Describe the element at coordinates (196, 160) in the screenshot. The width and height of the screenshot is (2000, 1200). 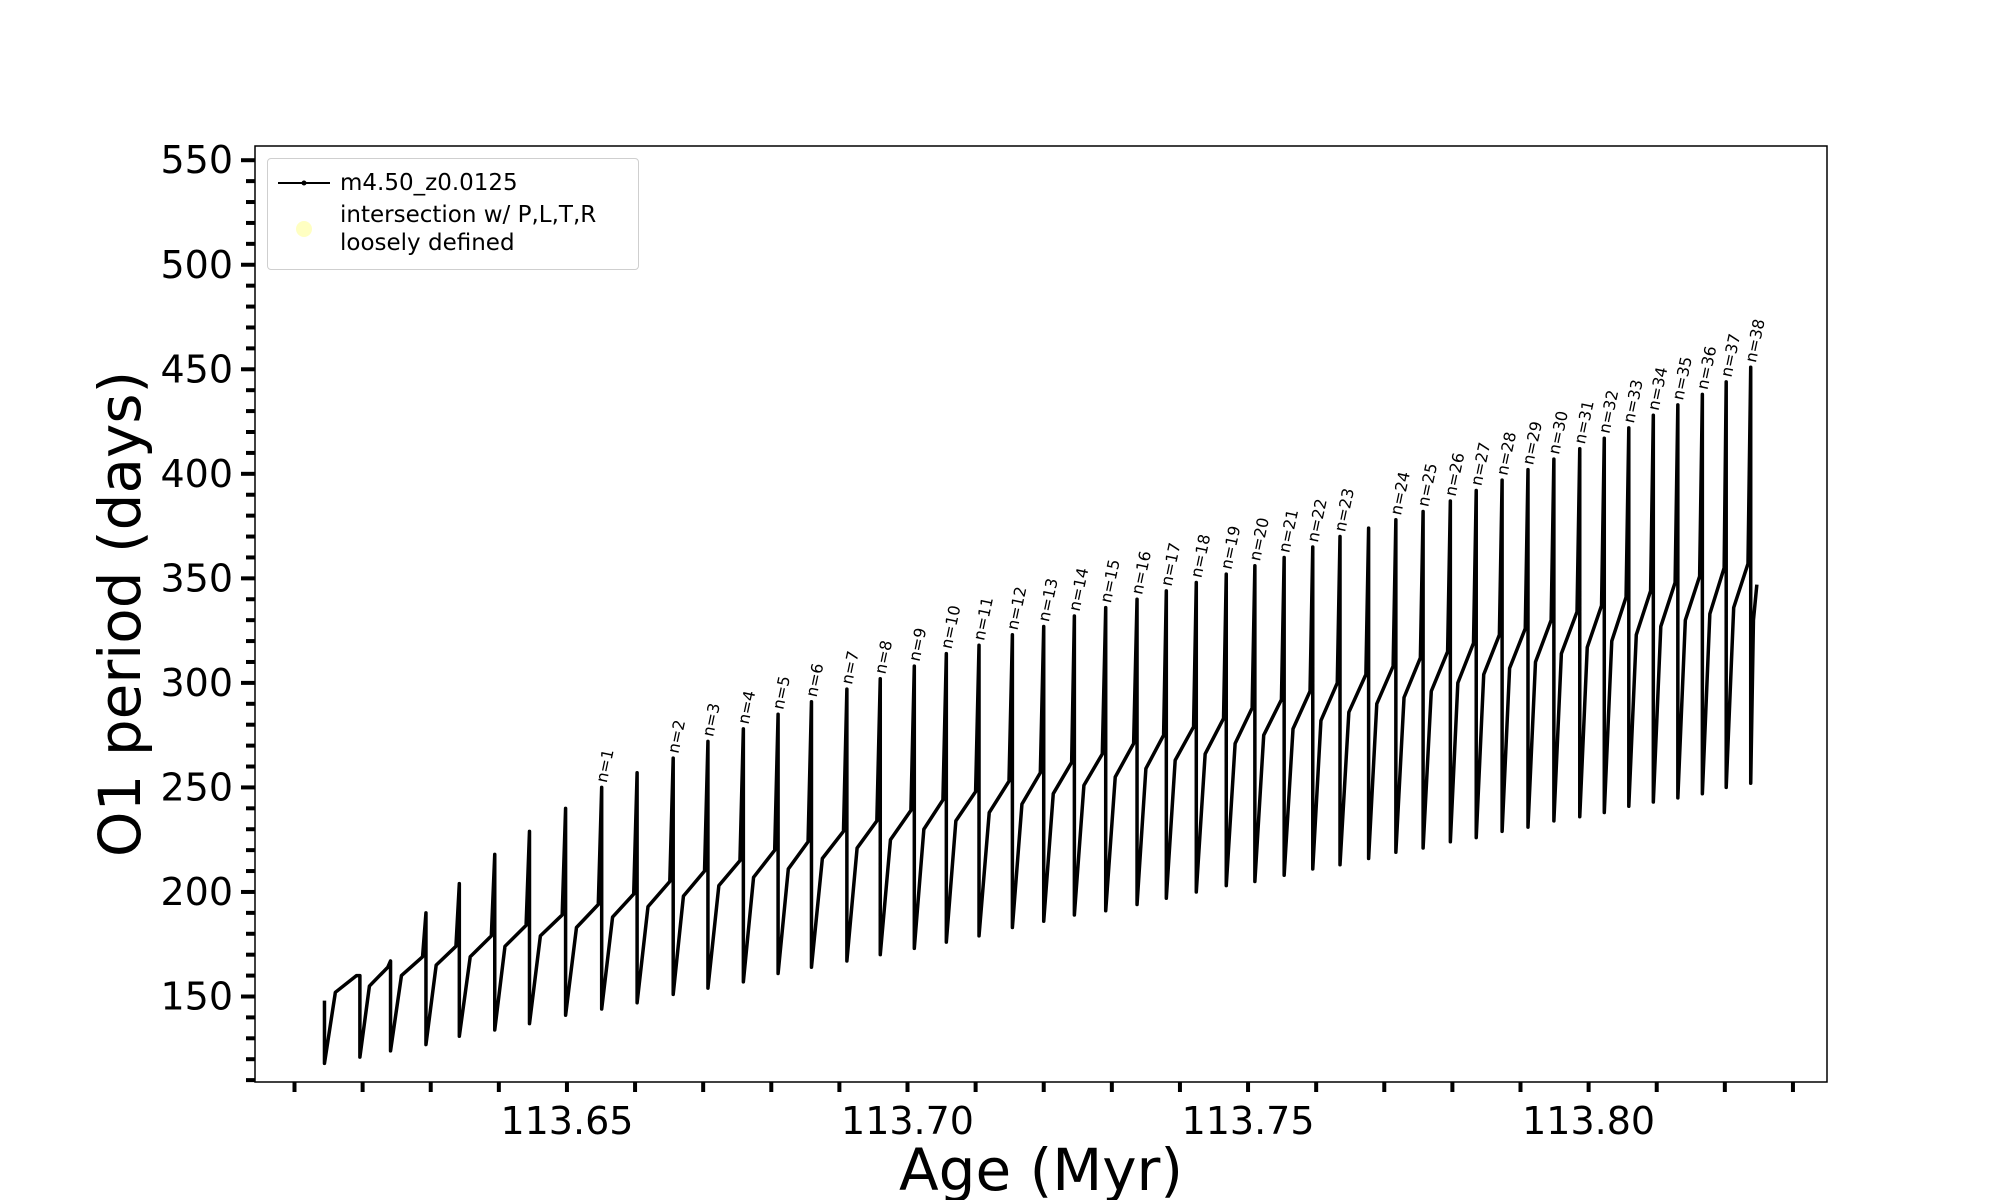
I see `y-tick-label: 550` at that location.